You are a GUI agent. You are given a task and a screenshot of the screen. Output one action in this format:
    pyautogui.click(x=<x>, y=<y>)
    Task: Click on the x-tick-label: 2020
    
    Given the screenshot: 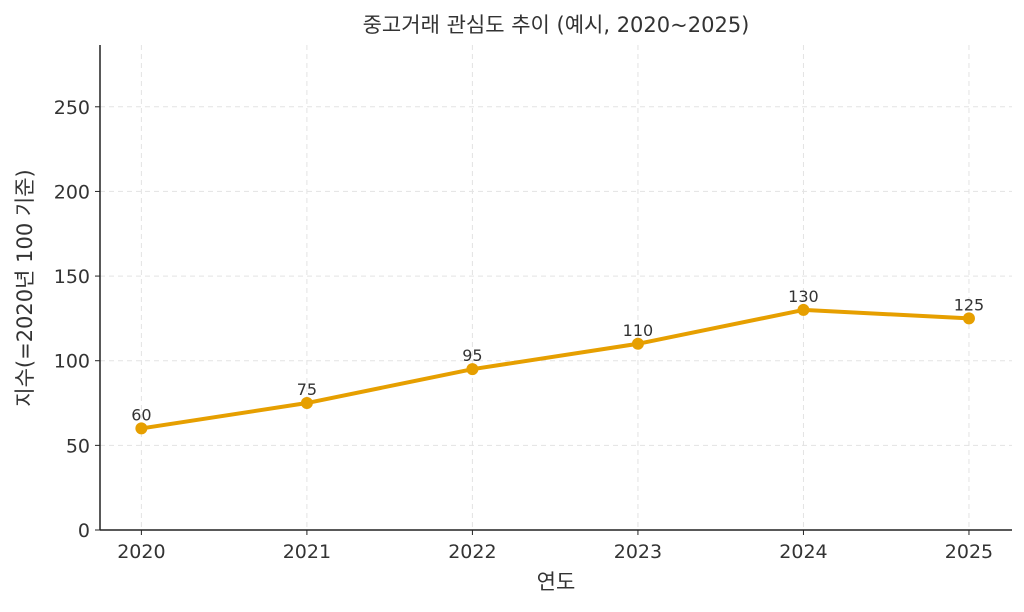 What is the action you would take?
    pyautogui.click(x=141, y=552)
    